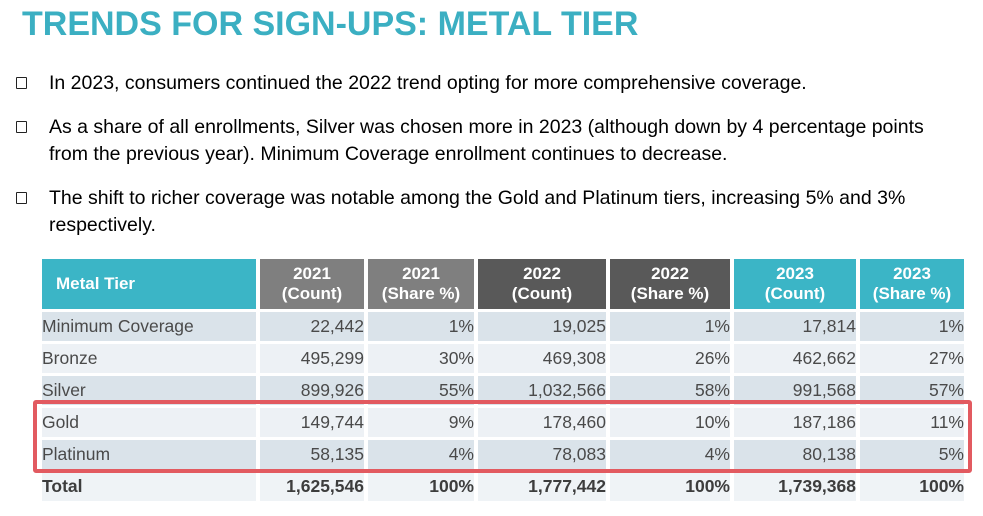  What do you see at coordinates (149, 423) in the screenshot?
I see `table-cell: Gold` at bounding box center [149, 423].